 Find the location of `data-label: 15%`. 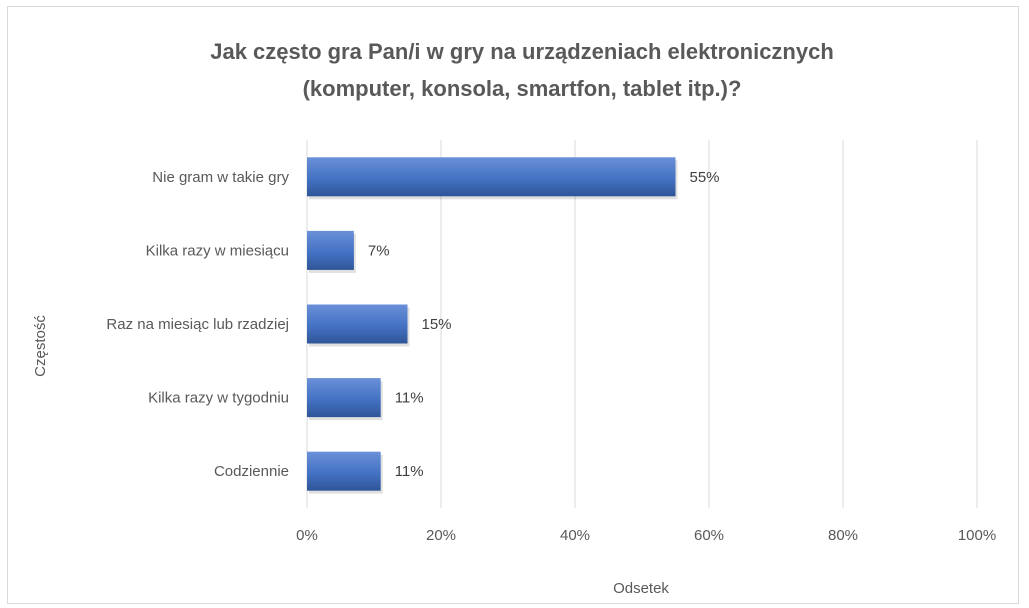

data-label: 15% is located at coordinates (437, 324).